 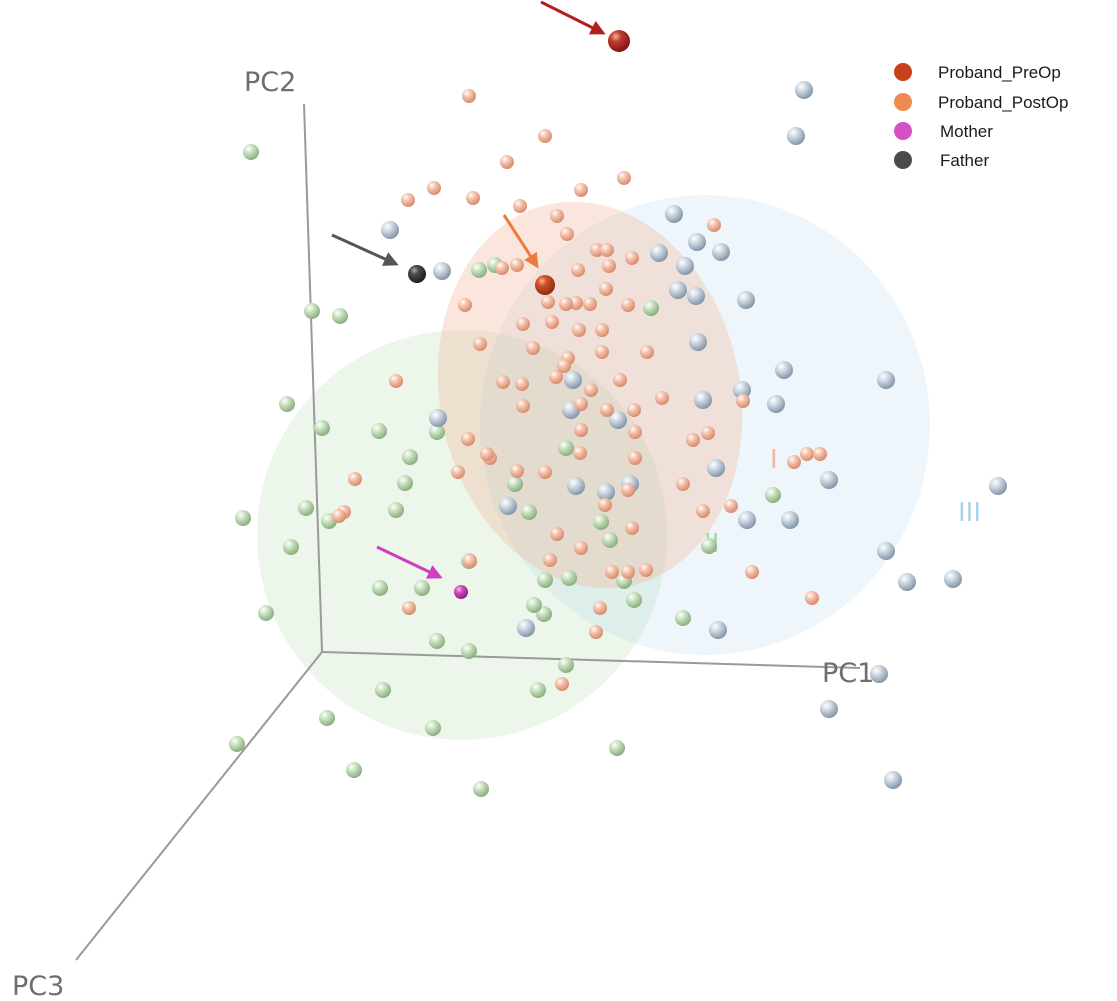 I want to click on sample-father, so click(x=417, y=274).